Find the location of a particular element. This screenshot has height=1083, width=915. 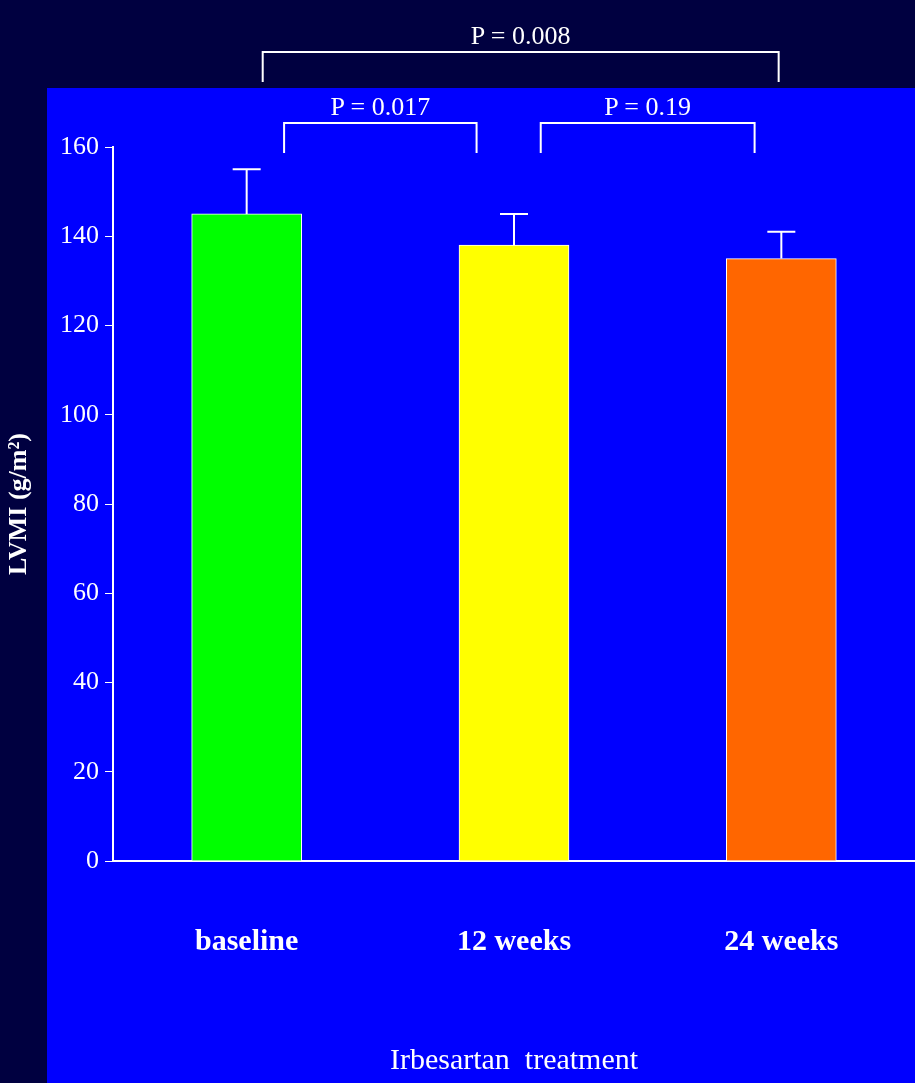

y-axis-title: LVMI (g/m²) is located at coordinates (18, 504).